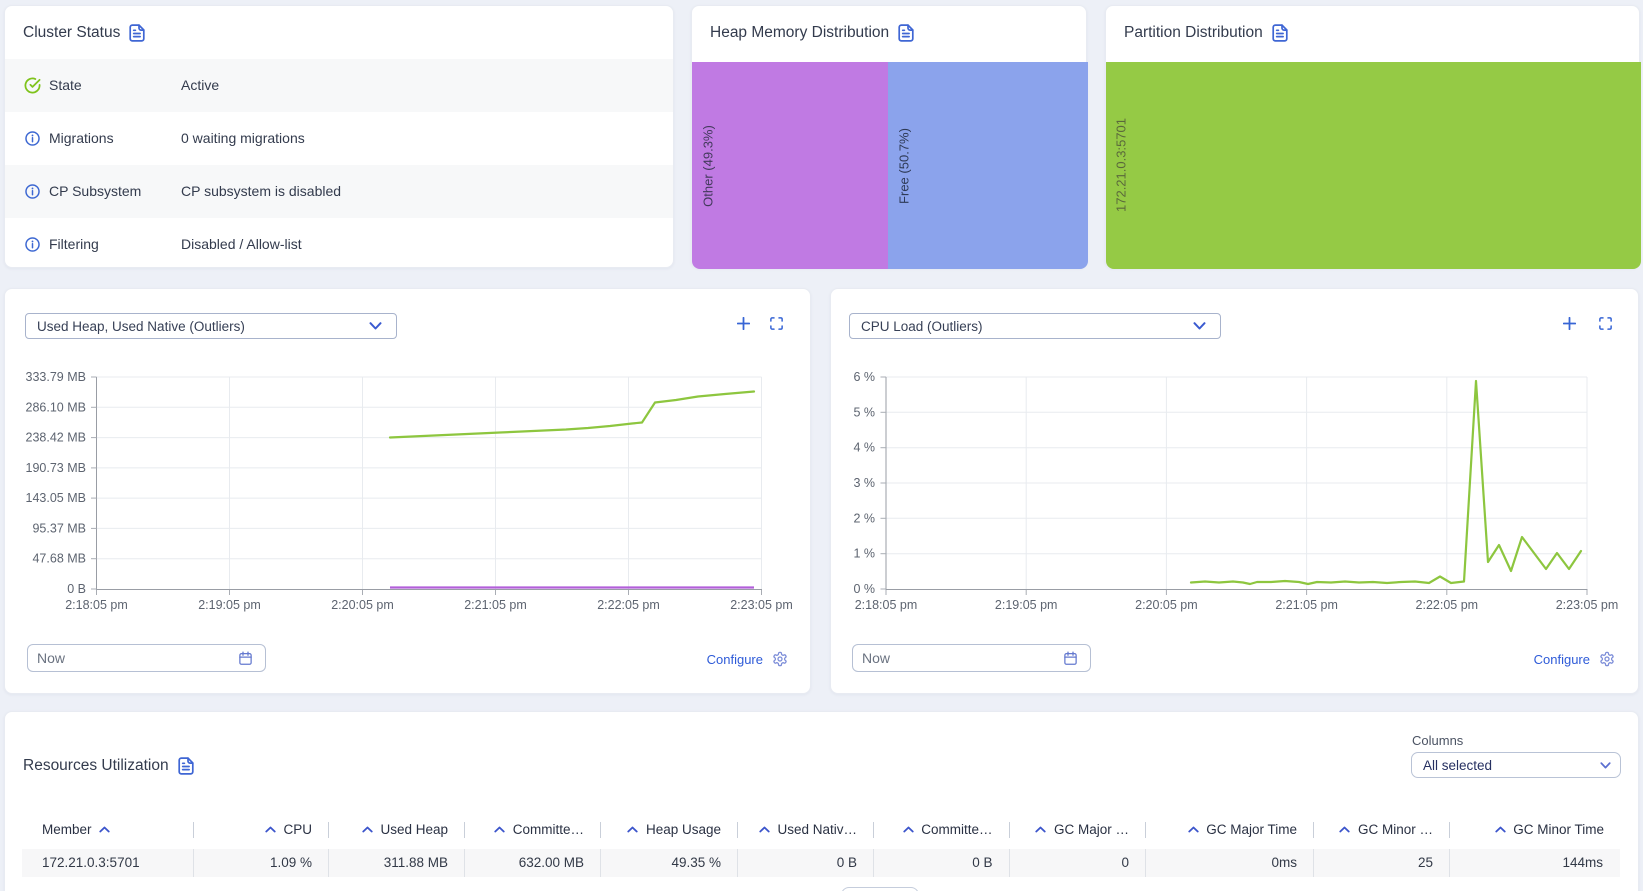  Describe the element at coordinates (59, 559) in the screenshot. I see `svg-text: 47.68 MB` at that location.